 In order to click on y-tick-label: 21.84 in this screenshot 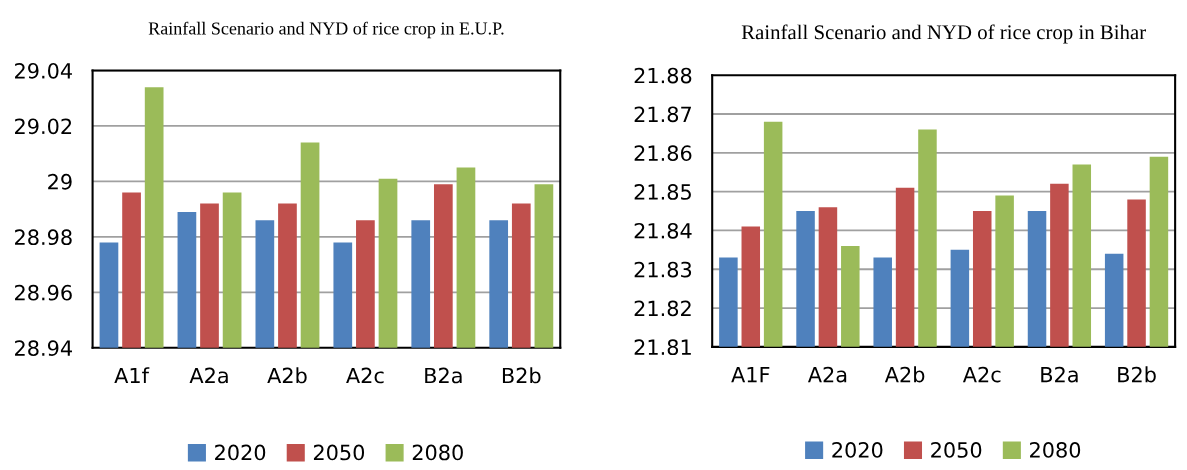, I will do `click(663, 230)`.